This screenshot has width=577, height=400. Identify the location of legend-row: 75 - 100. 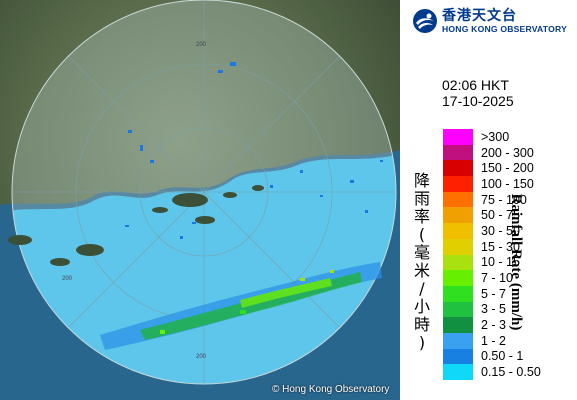
(505, 199).